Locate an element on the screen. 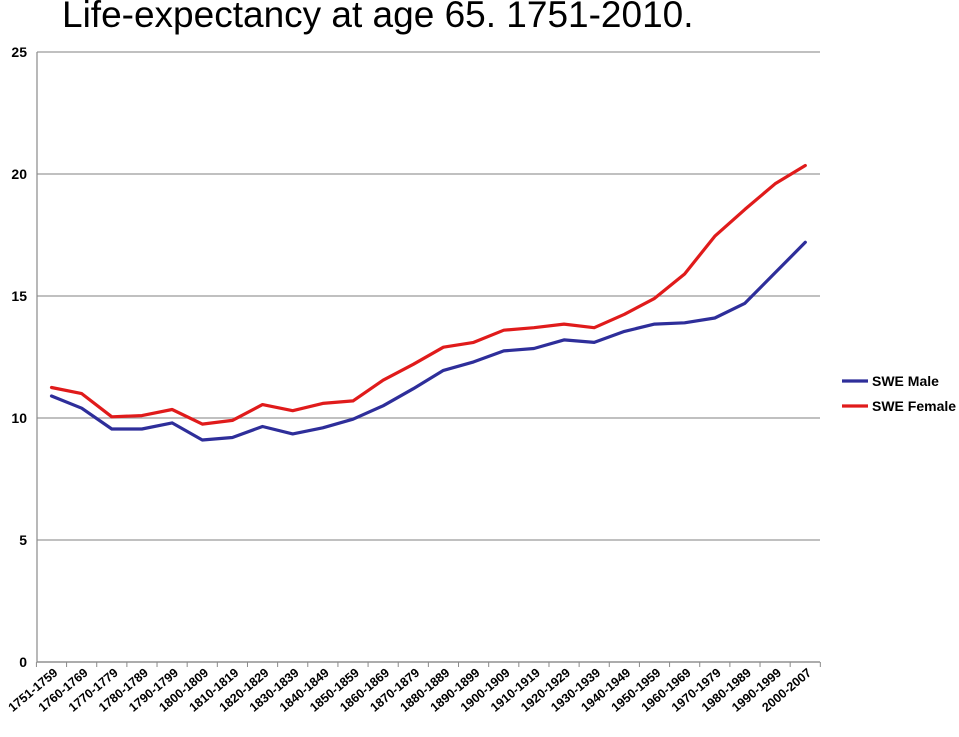 The height and width of the screenshot is (737, 959). y-tick-label: 0 is located at coordinates (23, 662).